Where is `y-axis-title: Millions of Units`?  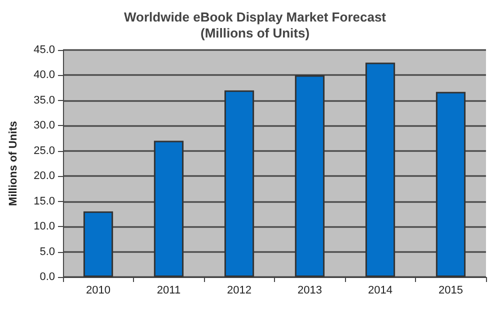
y-axis-title: Millions of Units is located at coordinates (14, 163).